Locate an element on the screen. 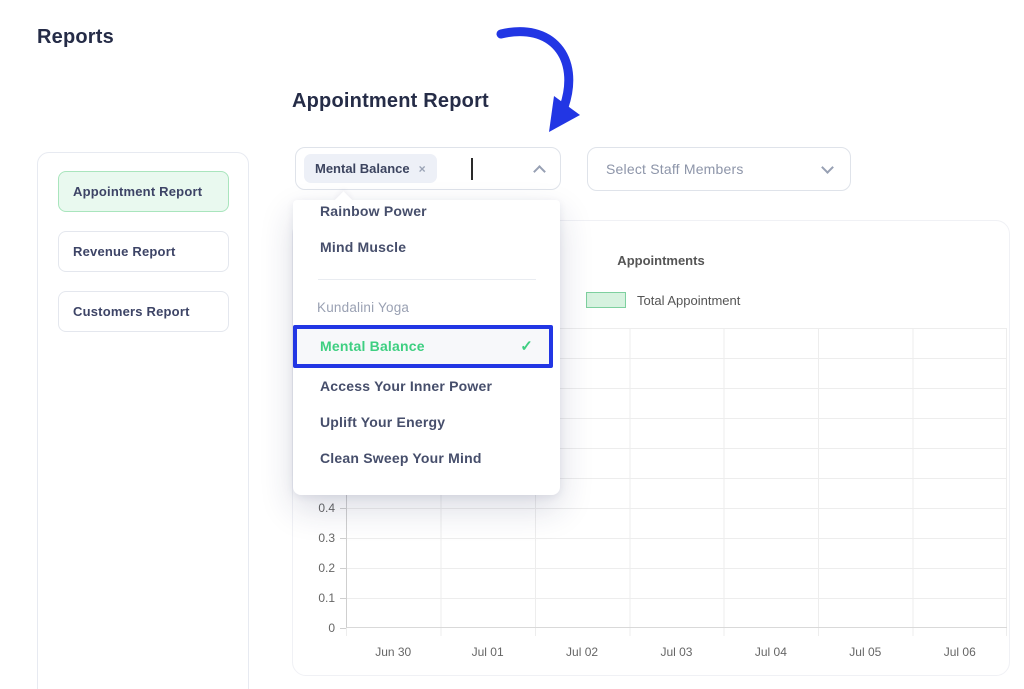 This screenshot has height=689, width=1024. legend-swatch-icon is located at coordinates (606, 300).